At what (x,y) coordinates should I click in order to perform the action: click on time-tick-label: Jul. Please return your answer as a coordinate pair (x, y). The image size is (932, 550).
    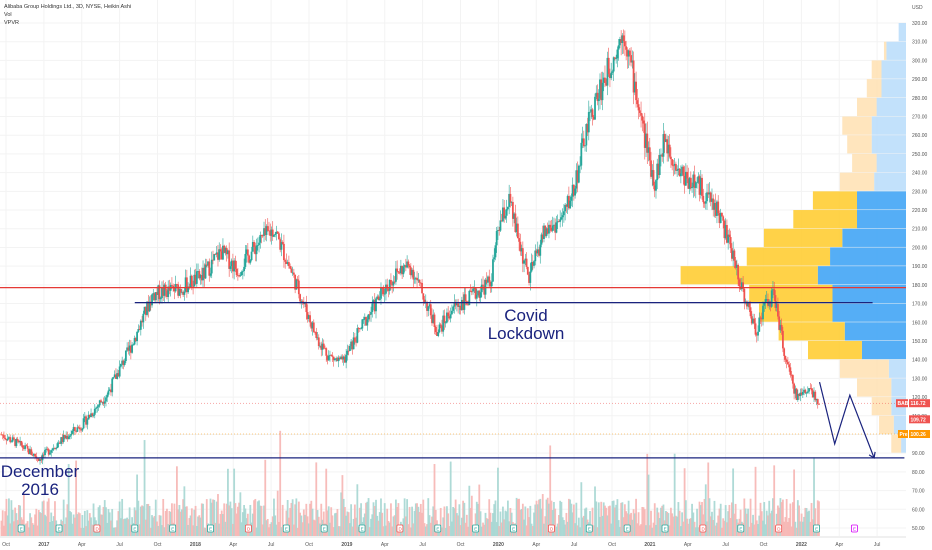
    Looking at the image, I should click on (422, 545).